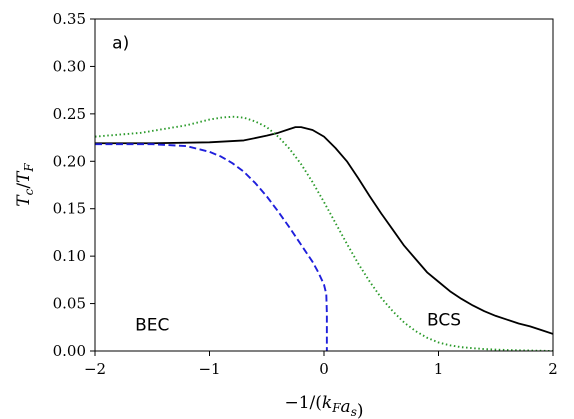 This screenshot has width=574, height=419. Describe the element at coordinates (69, 351) in the screenshot. I see `y-tick-label: 0.00` at that location.